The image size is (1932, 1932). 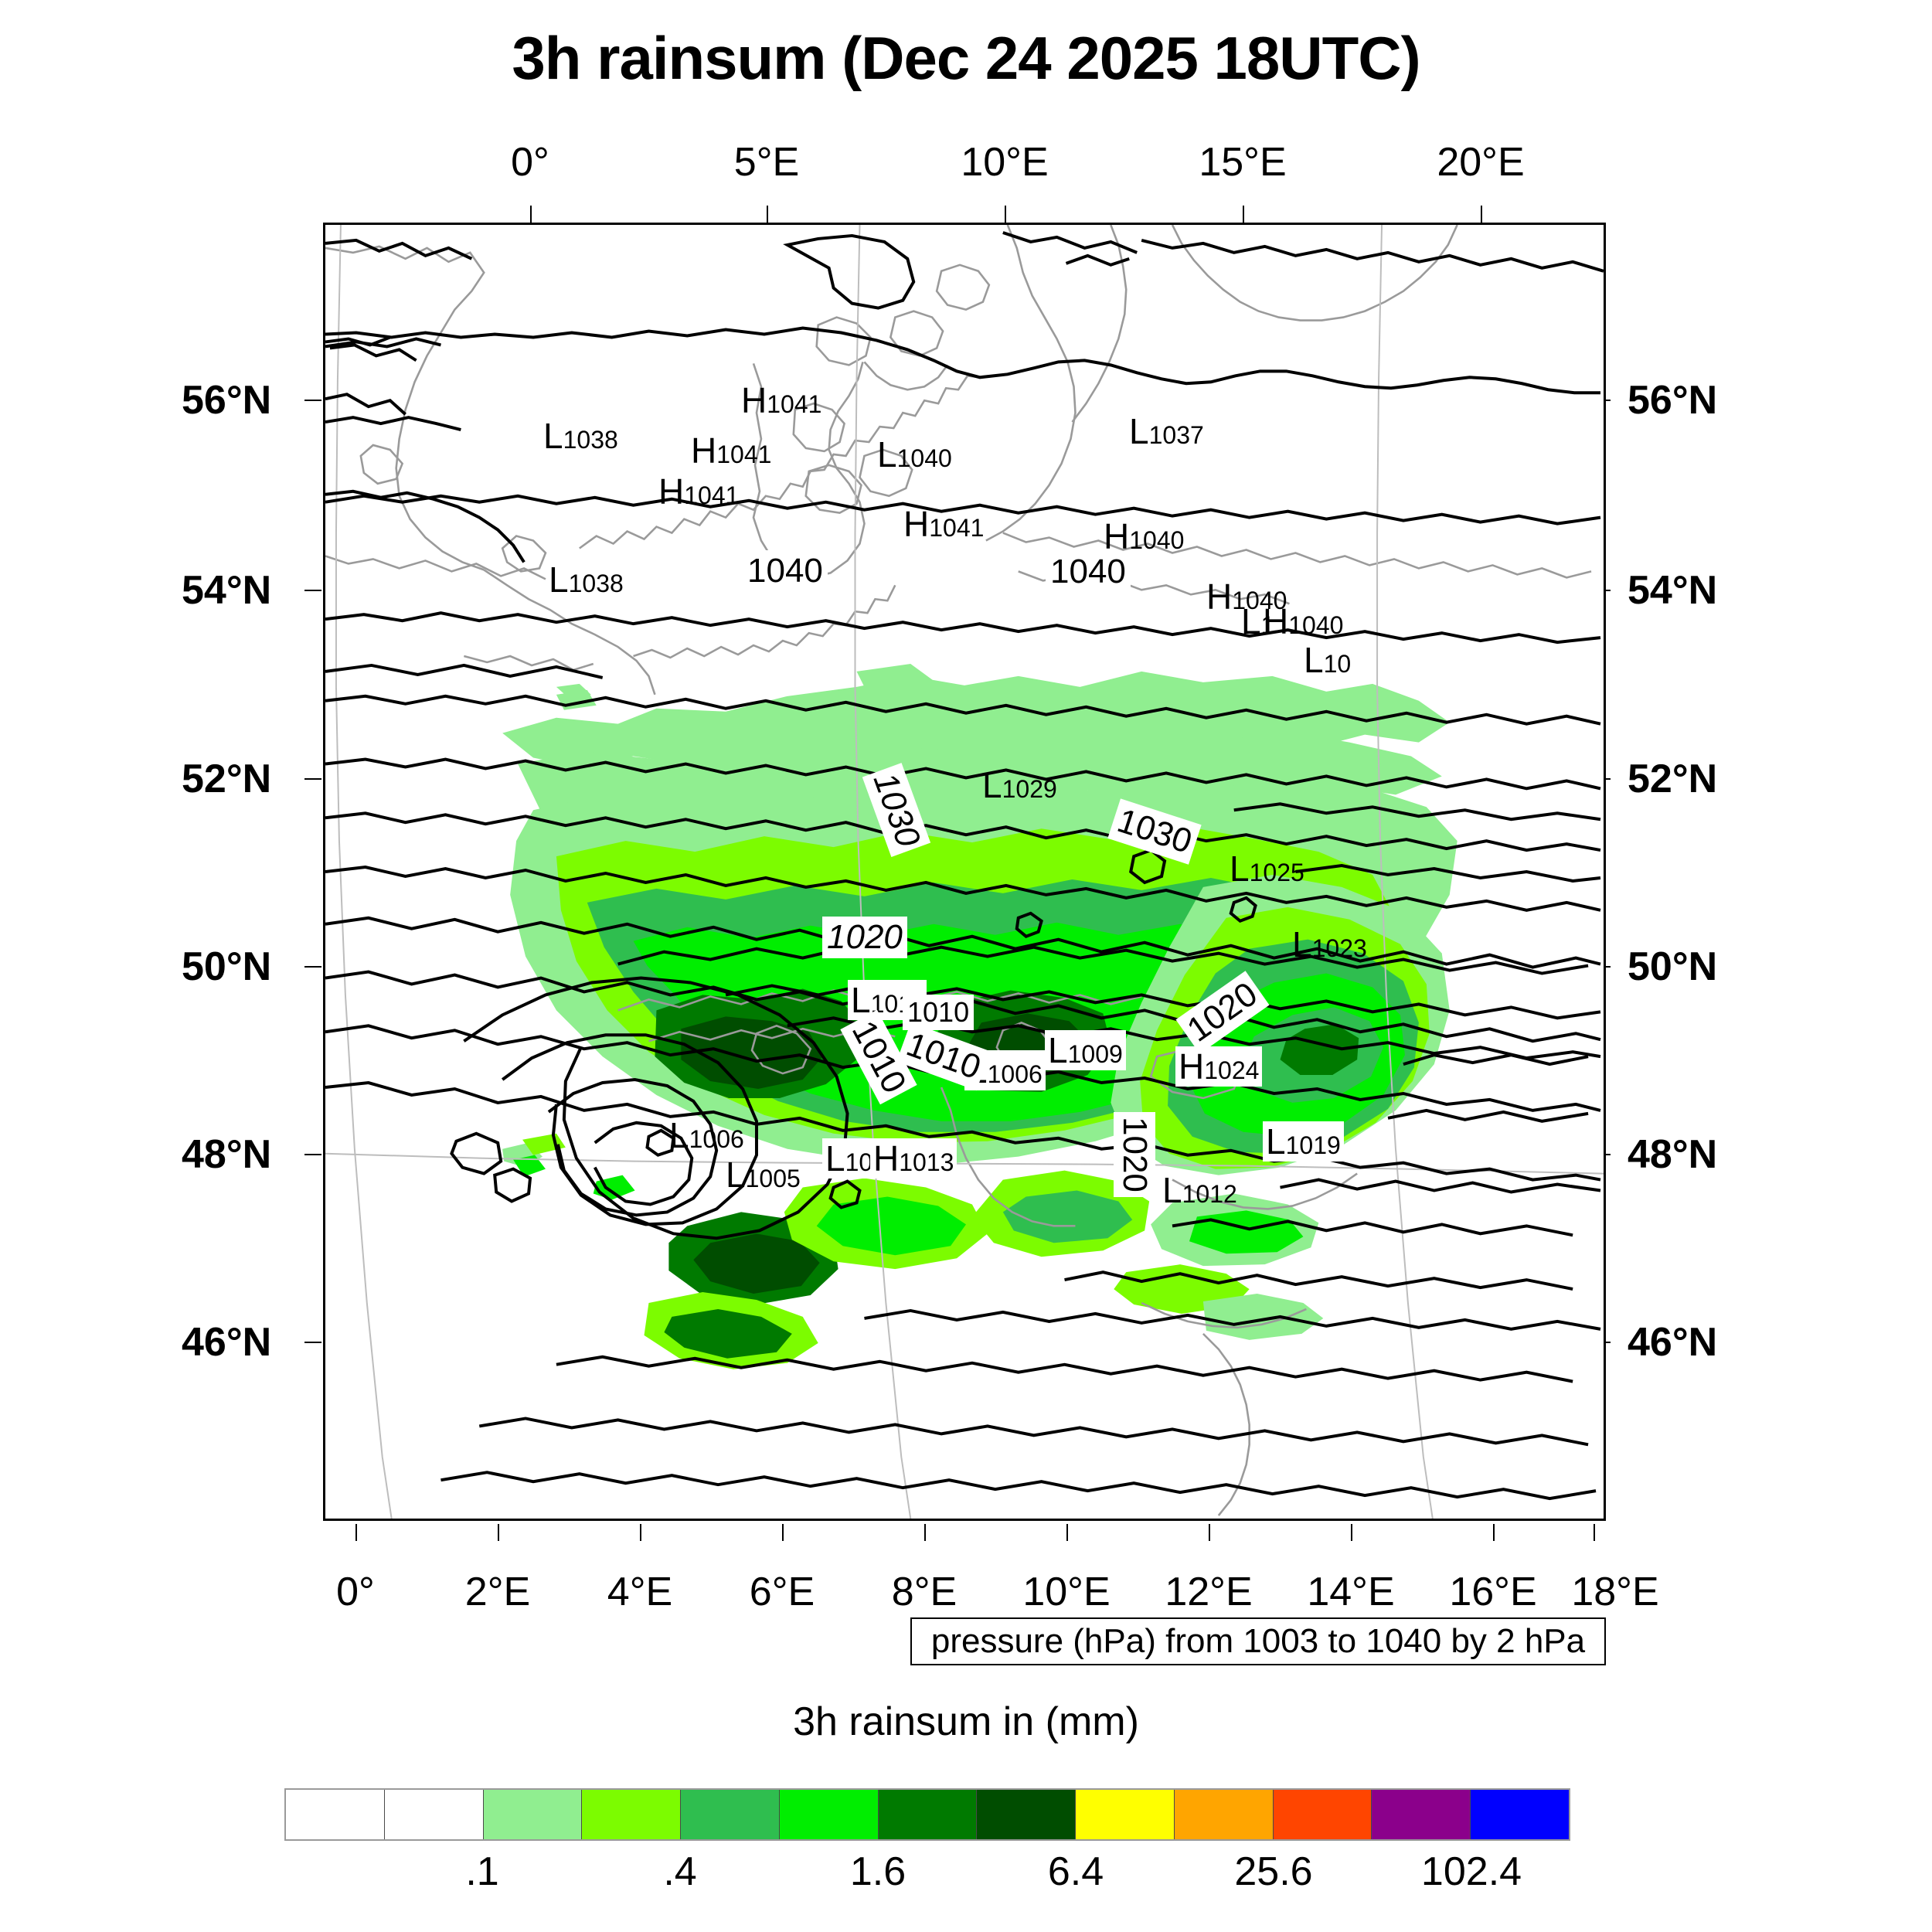 I want to click on right-axis-tick-label: 52°N, so click(x=1673, y=779).